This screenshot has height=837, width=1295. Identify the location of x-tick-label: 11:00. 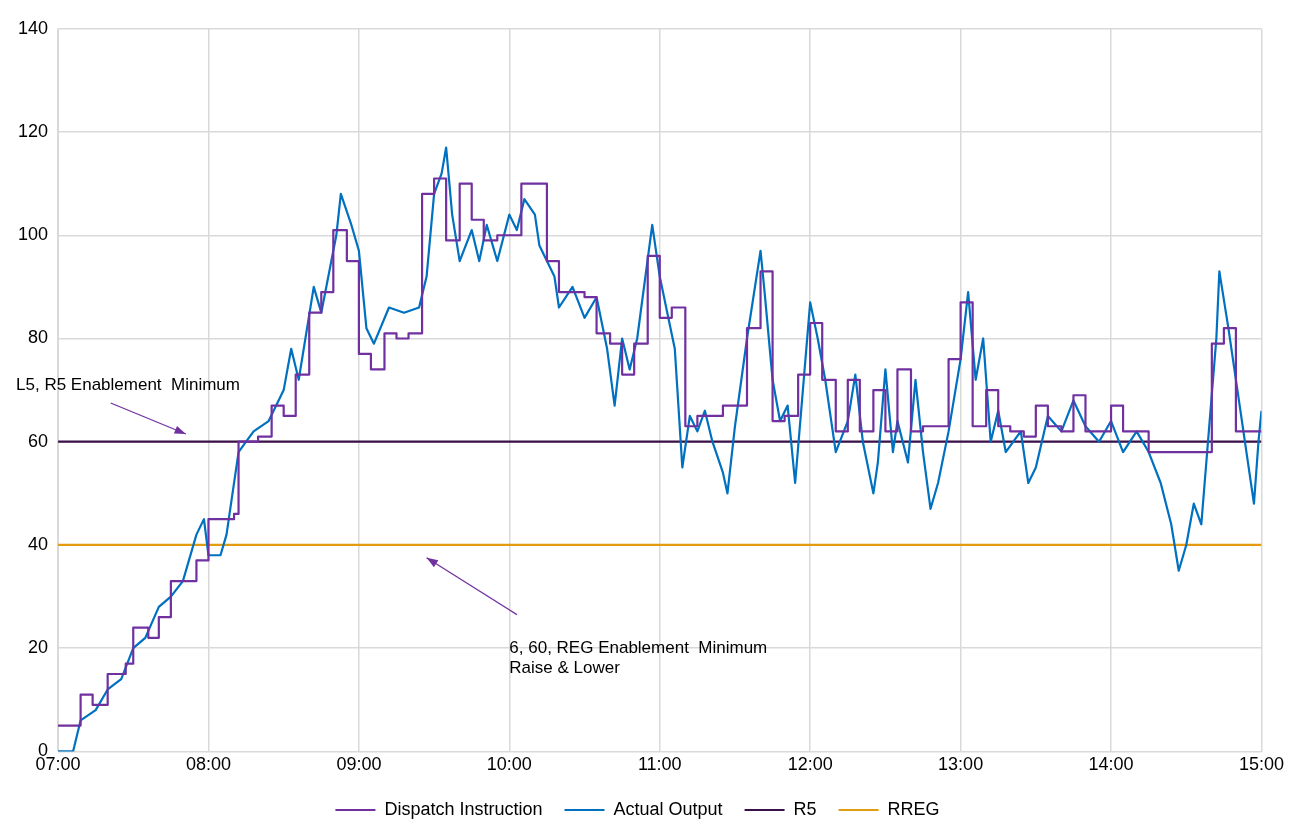
(659, 764).